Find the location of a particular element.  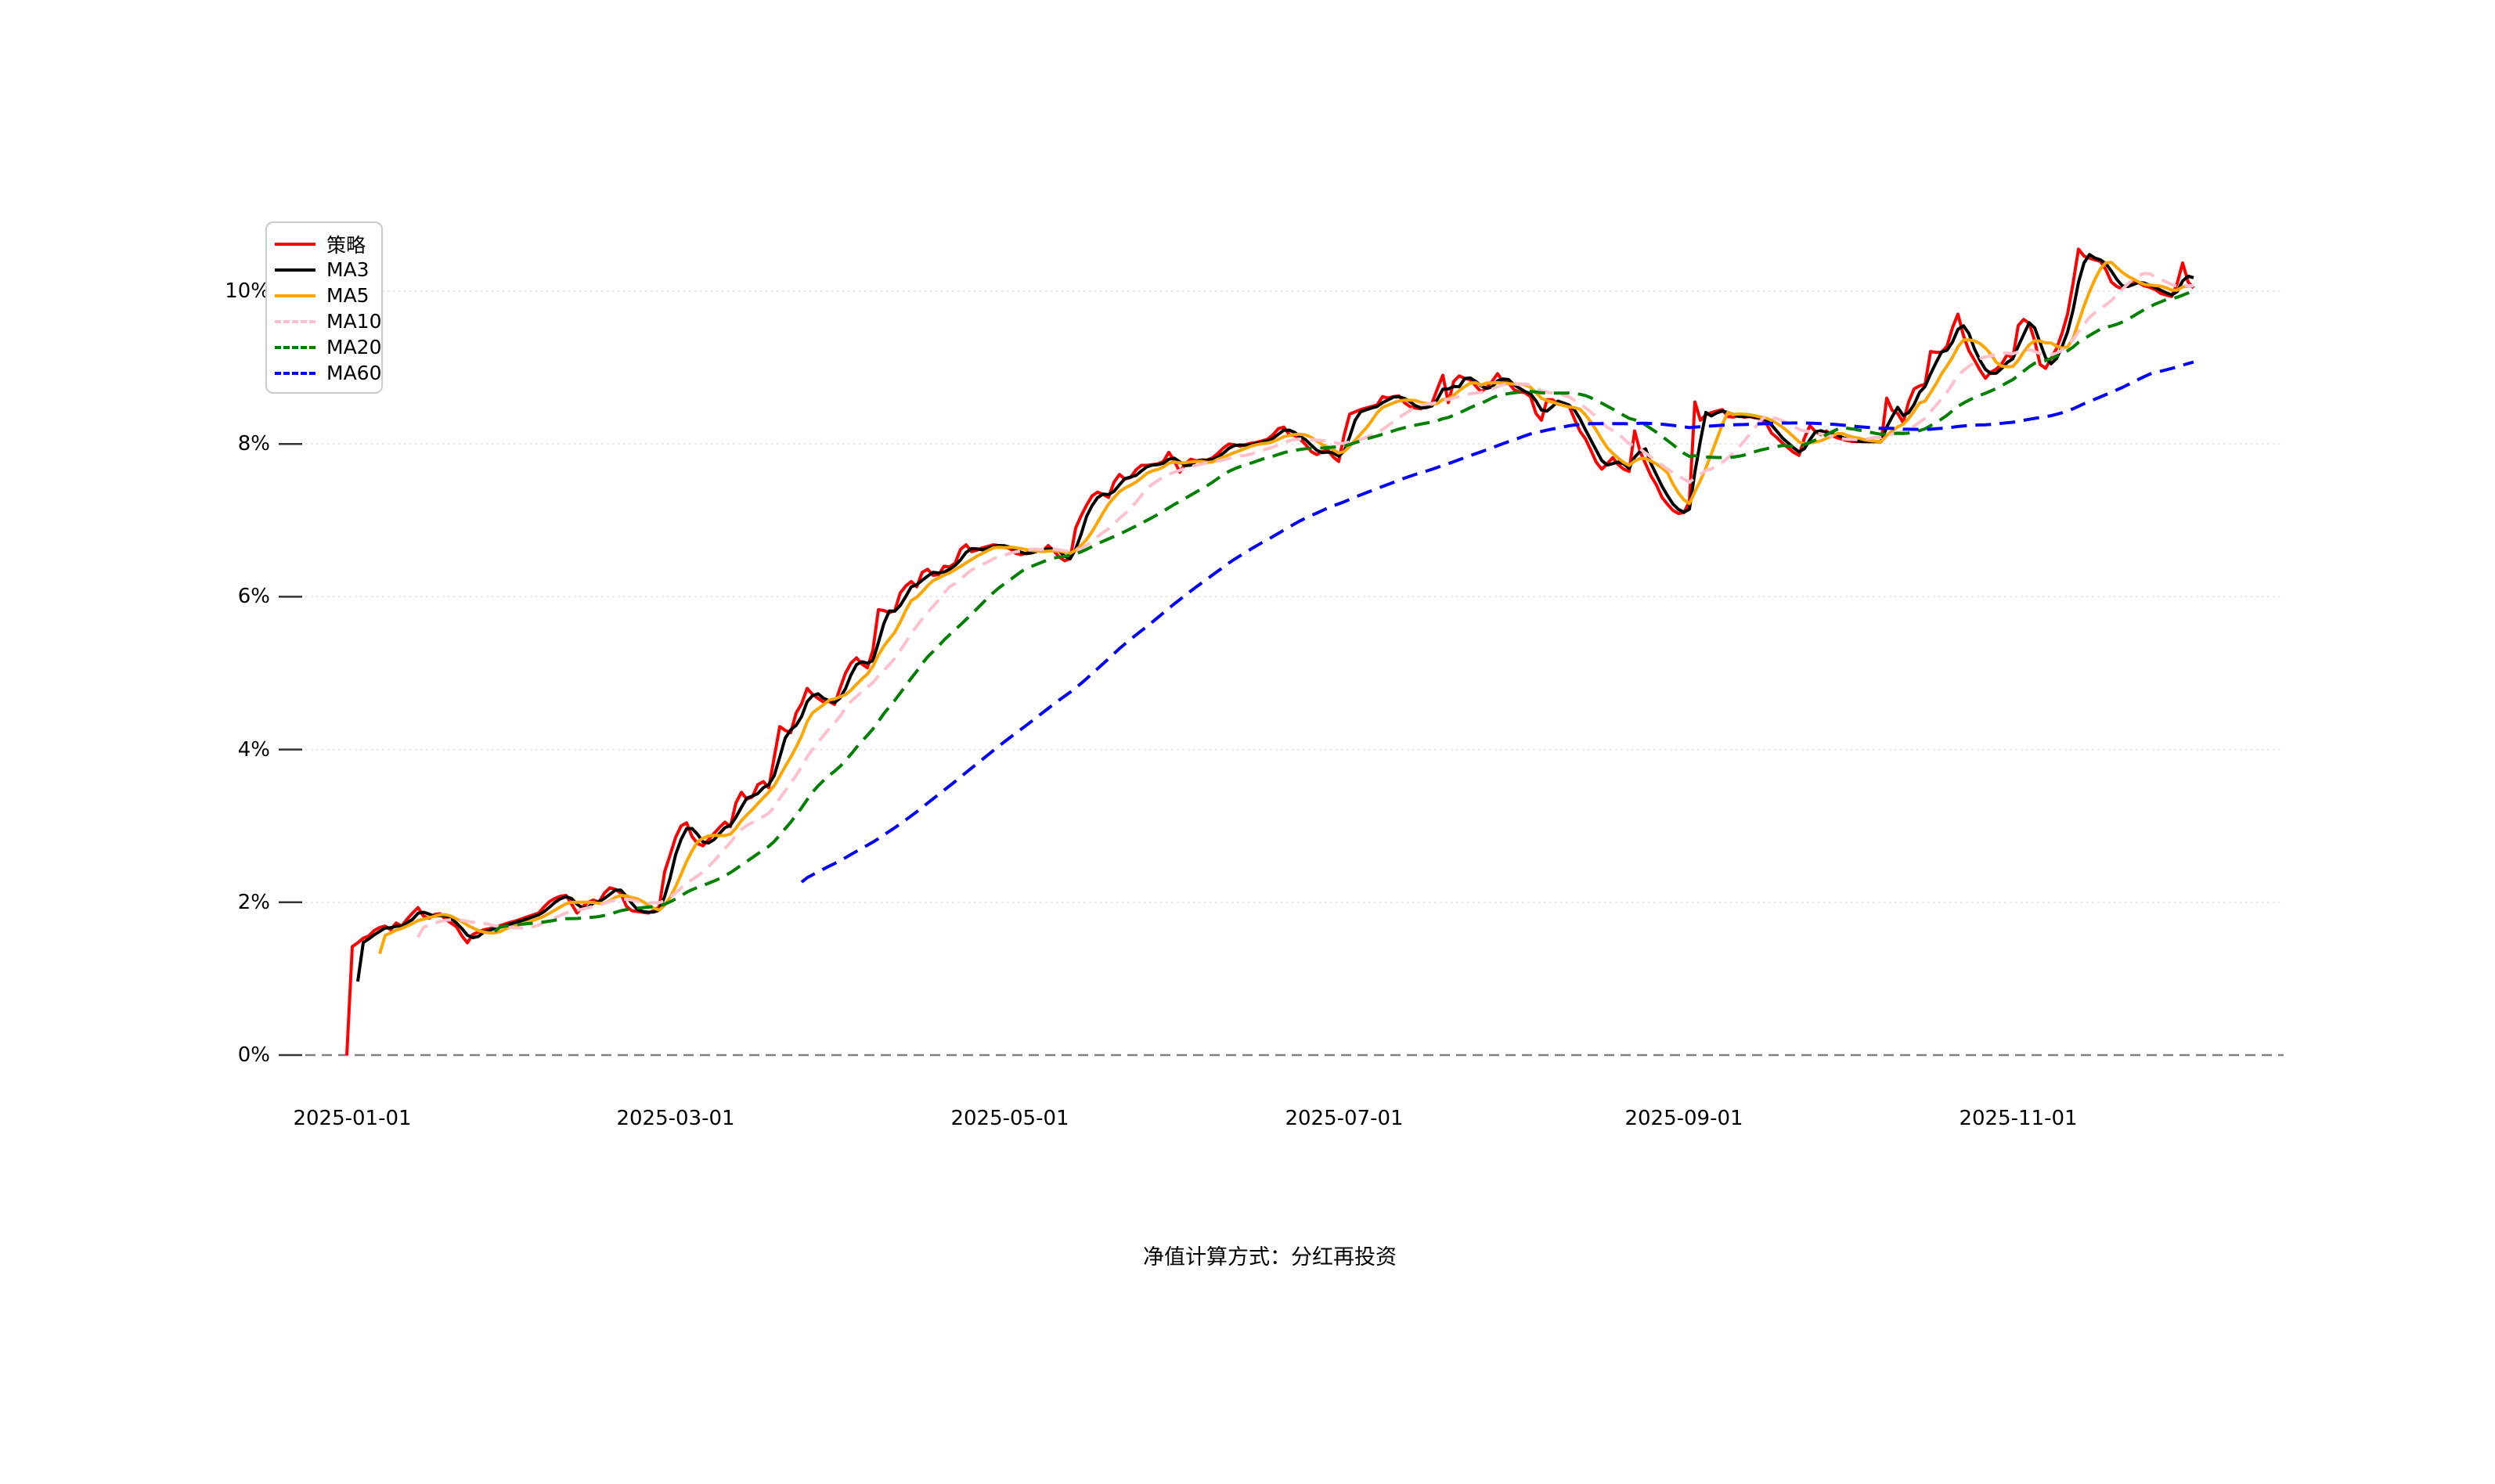

y-axis-tick-label: 2% is located at coordinates (253, 902).